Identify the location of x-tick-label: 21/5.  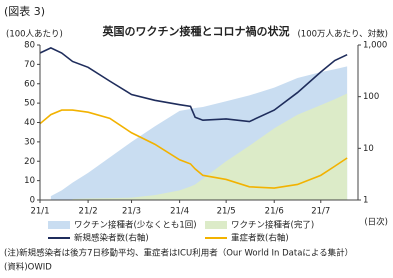
(226, 212).